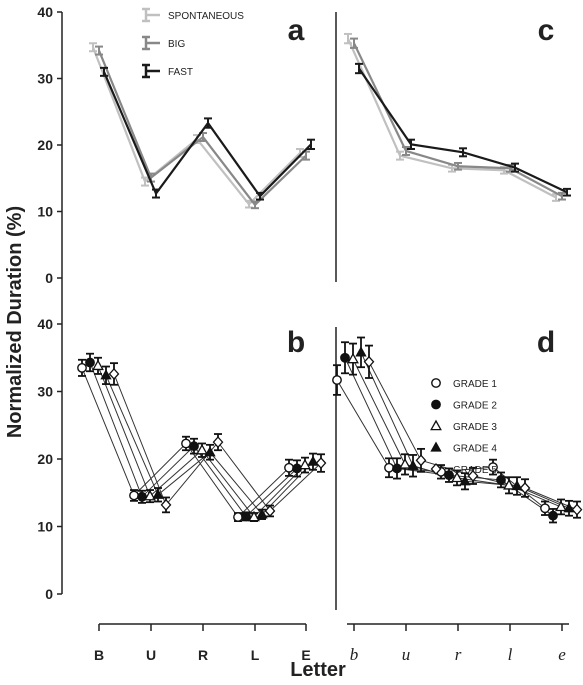  I want to click on panel-letter-d: d, so click(546, 342).